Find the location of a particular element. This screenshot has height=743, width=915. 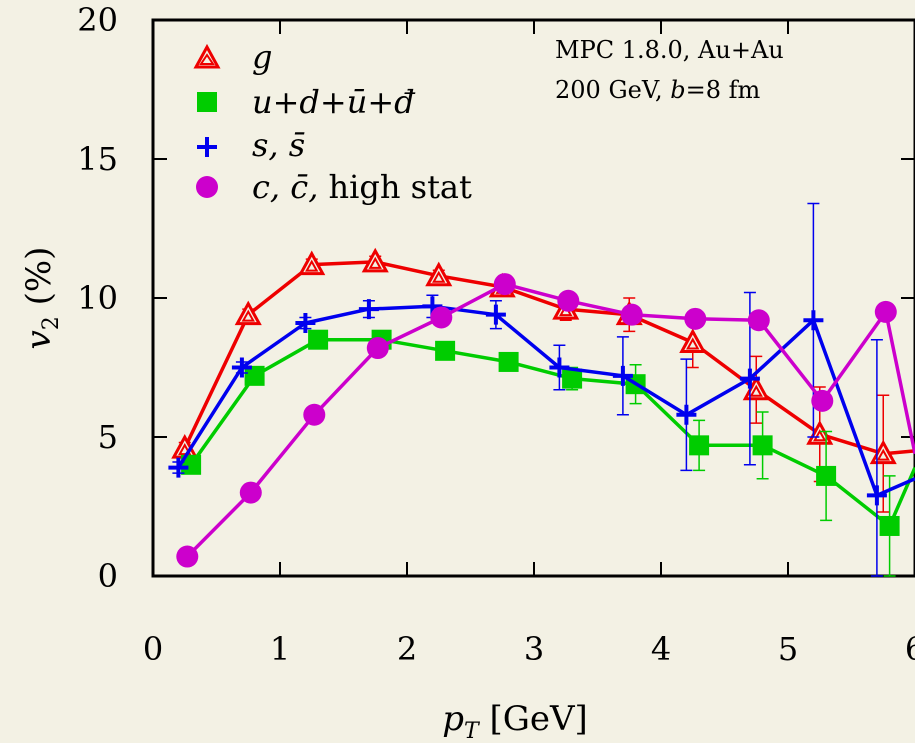

legend-item-g: g is located at coordinates (232, 57).